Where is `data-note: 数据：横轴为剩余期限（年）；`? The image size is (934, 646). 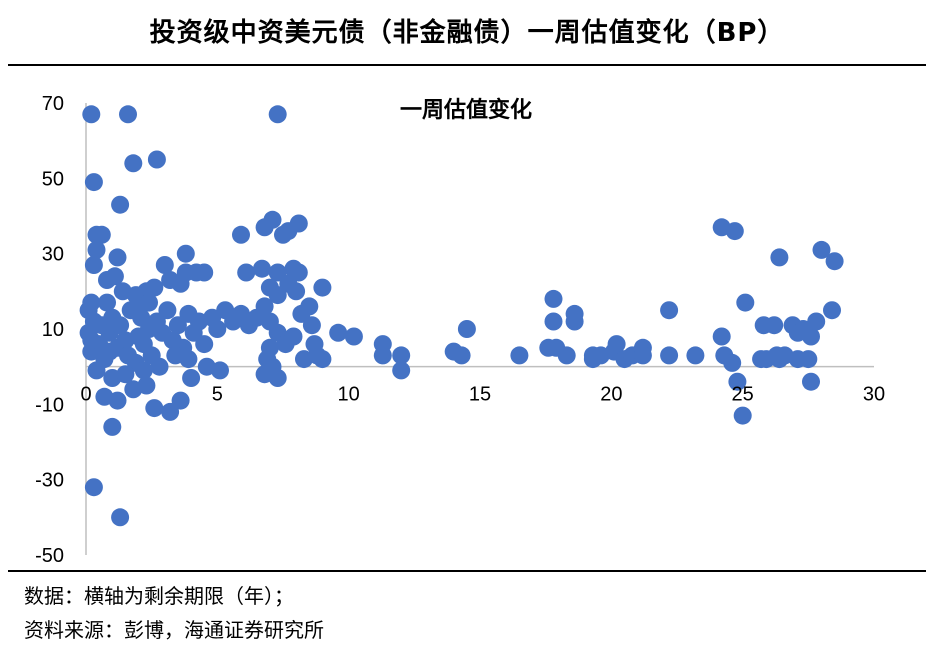 data-note: 数据：横轴为剩余期限（年）； is located at coordinates (159, 596).